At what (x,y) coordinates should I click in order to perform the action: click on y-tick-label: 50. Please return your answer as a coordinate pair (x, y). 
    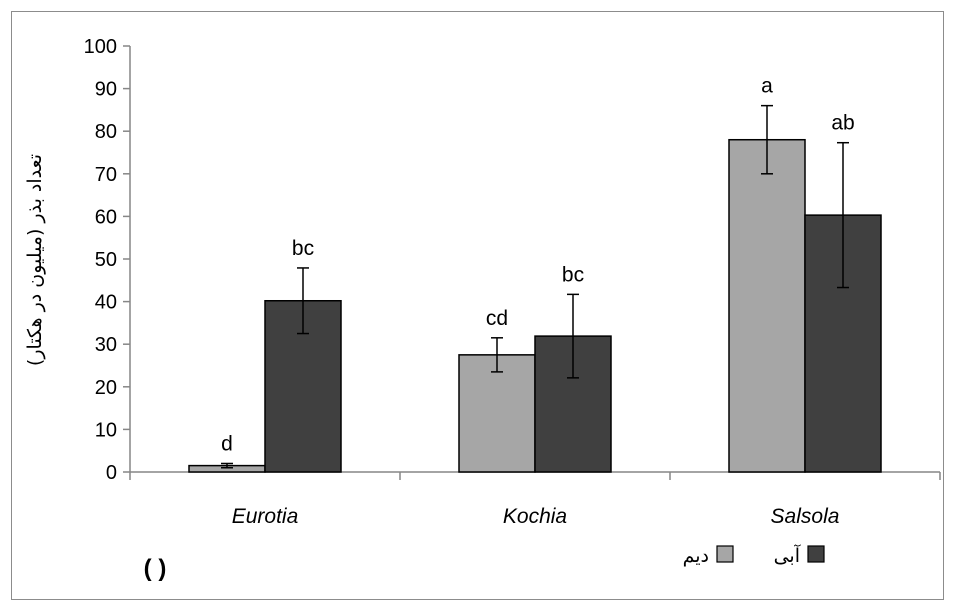
    Looking at the image, I should click on (106, 260).